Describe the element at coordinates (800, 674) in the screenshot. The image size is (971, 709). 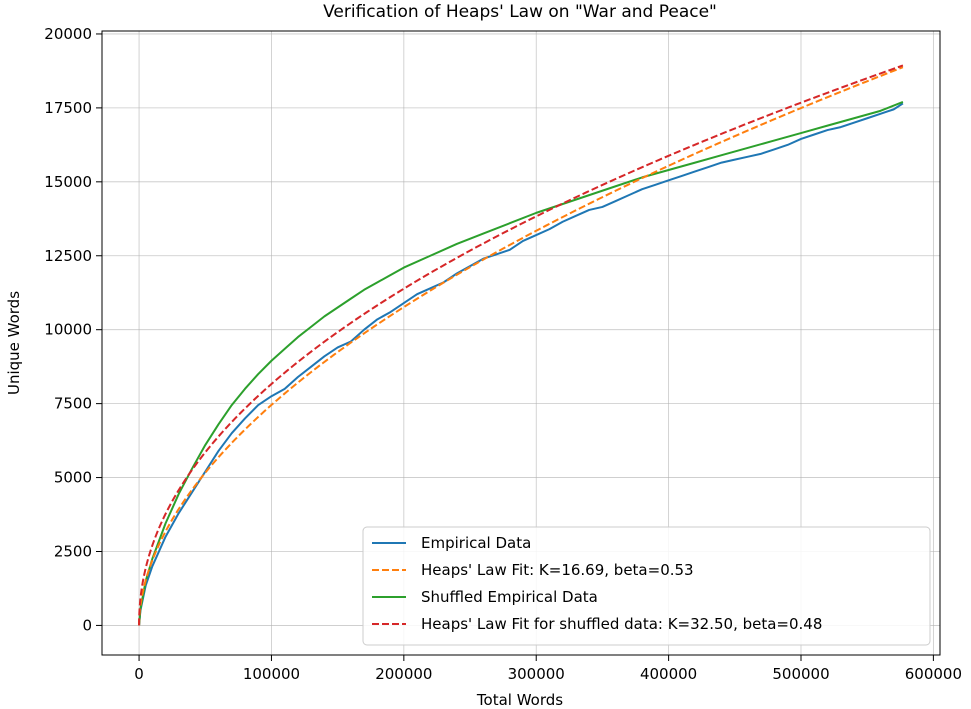
I see `x-tick-label: 500000` at that location.